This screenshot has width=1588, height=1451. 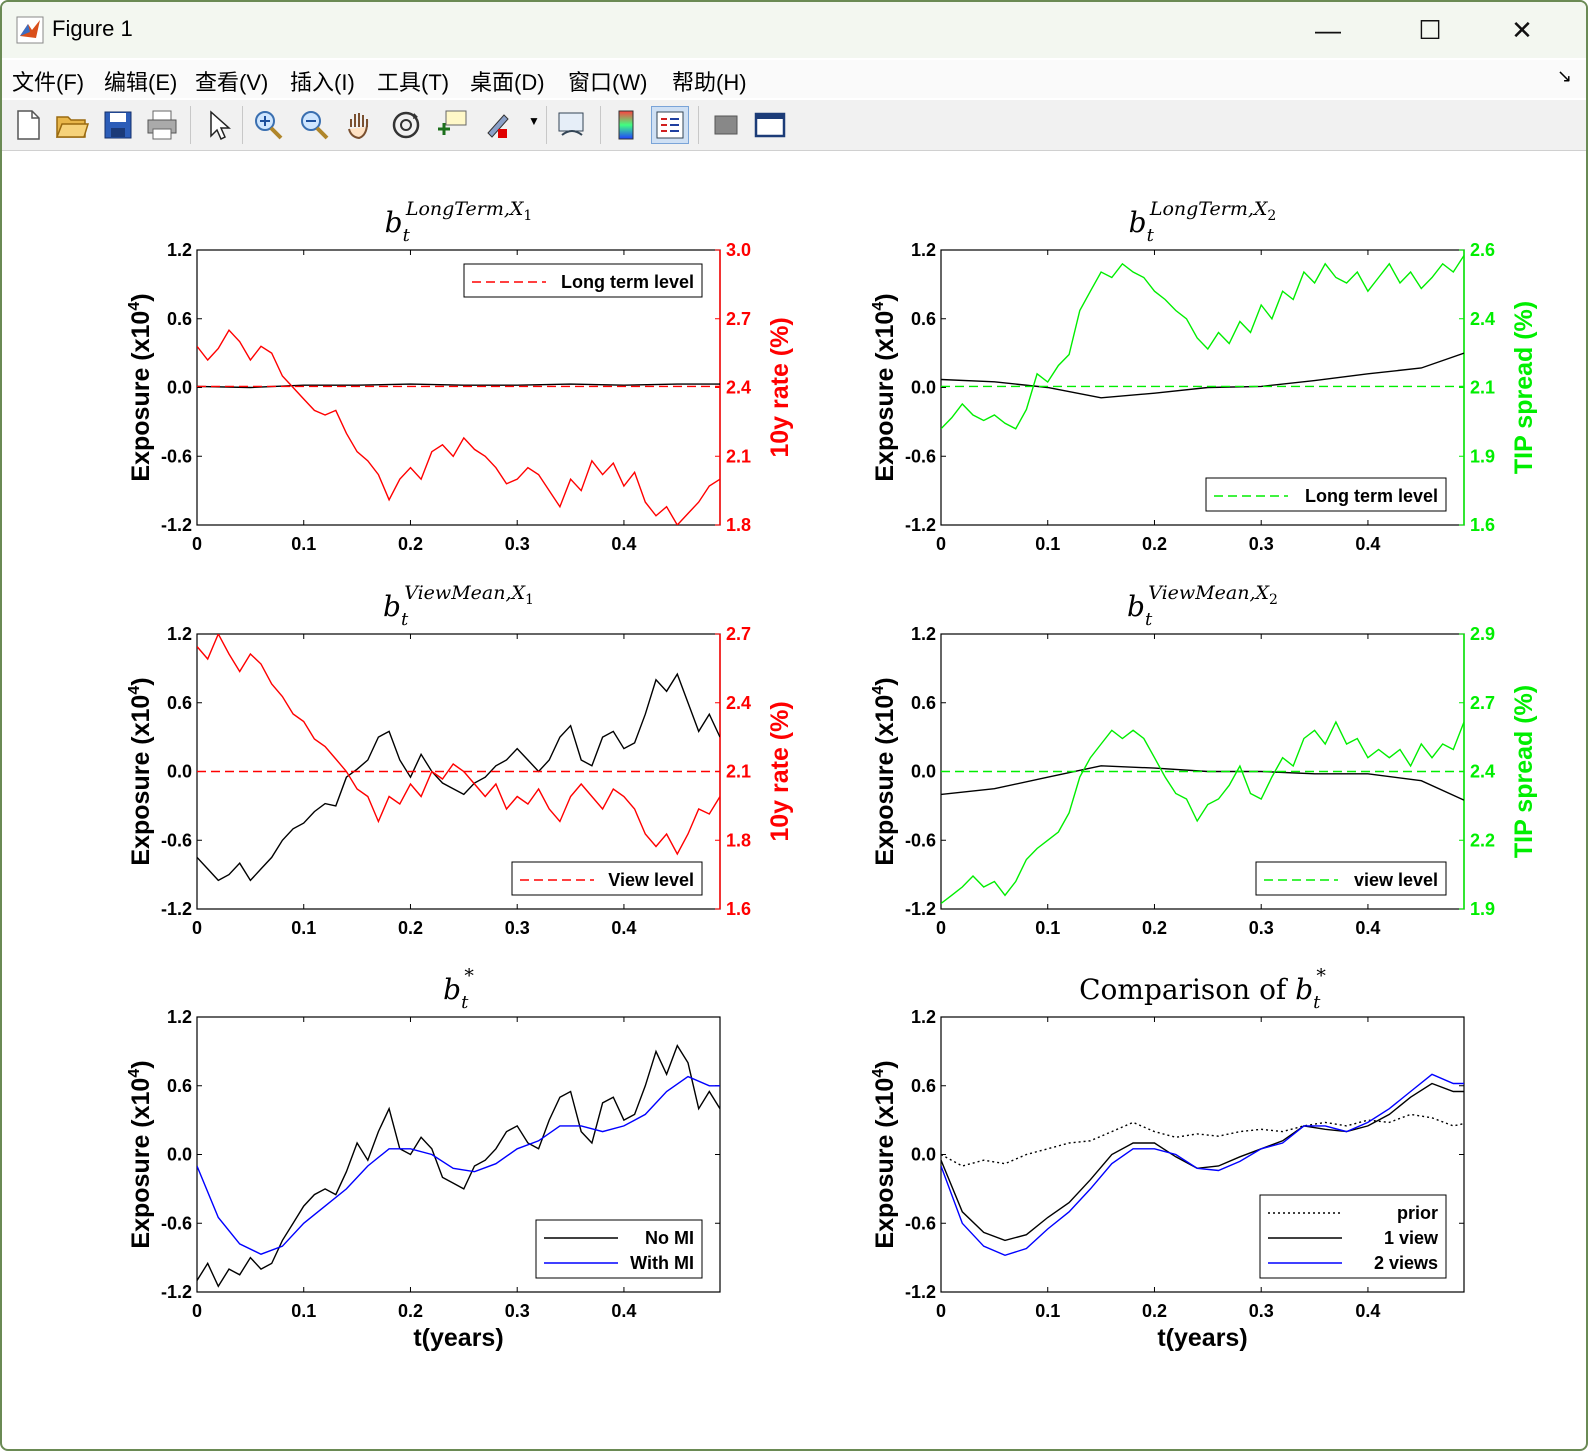 I want to click on menu-view: 查看(V), so click(x=232, y=82).